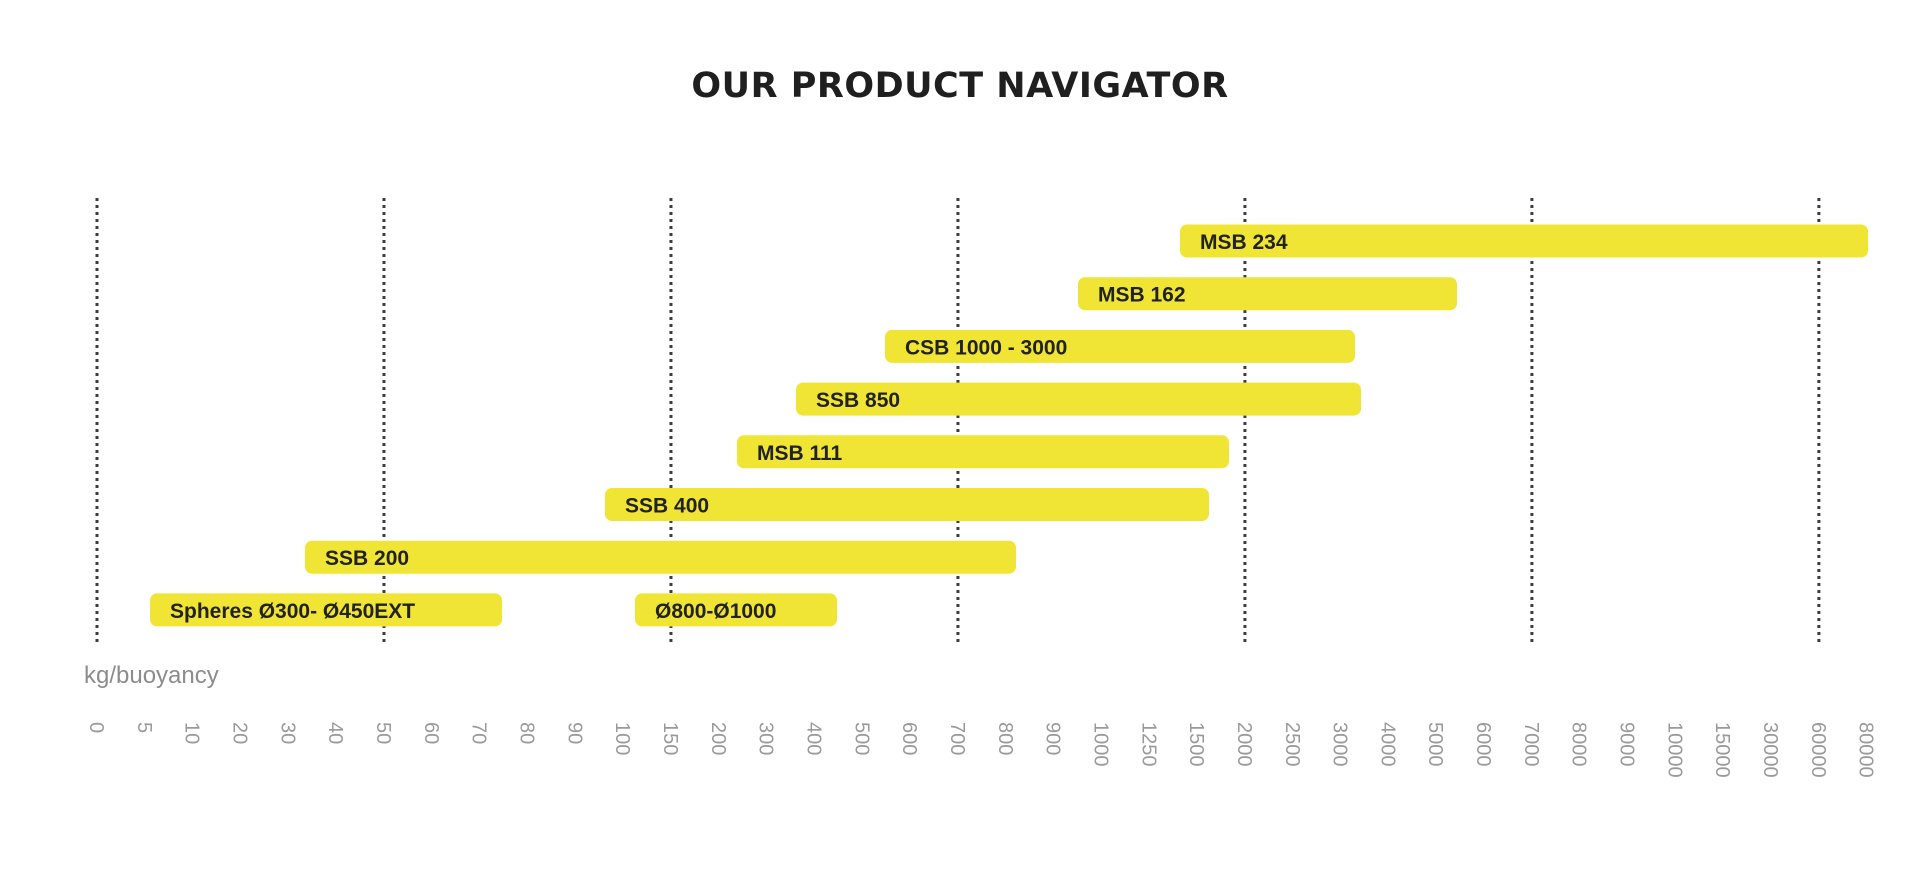  Describe the element at coordinates (715, 611) in the screenshot. I see `bar-label: Ø800-Ø1000` at that location.